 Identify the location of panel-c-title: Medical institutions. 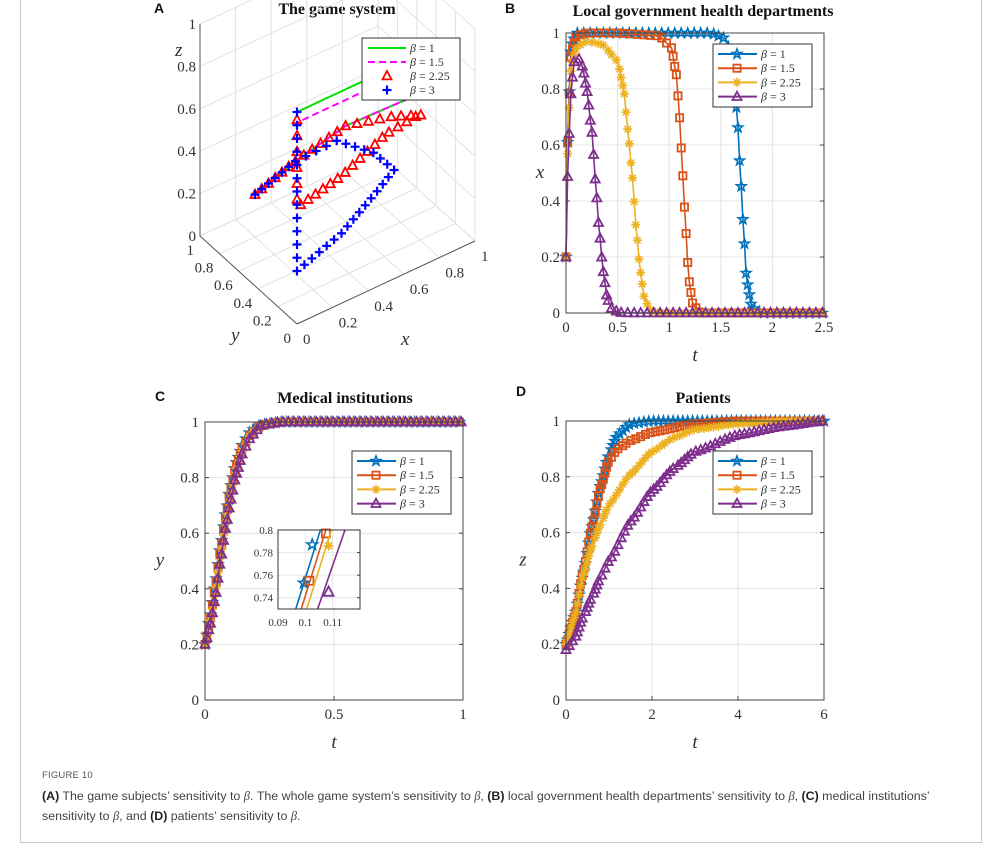
(345, 398).